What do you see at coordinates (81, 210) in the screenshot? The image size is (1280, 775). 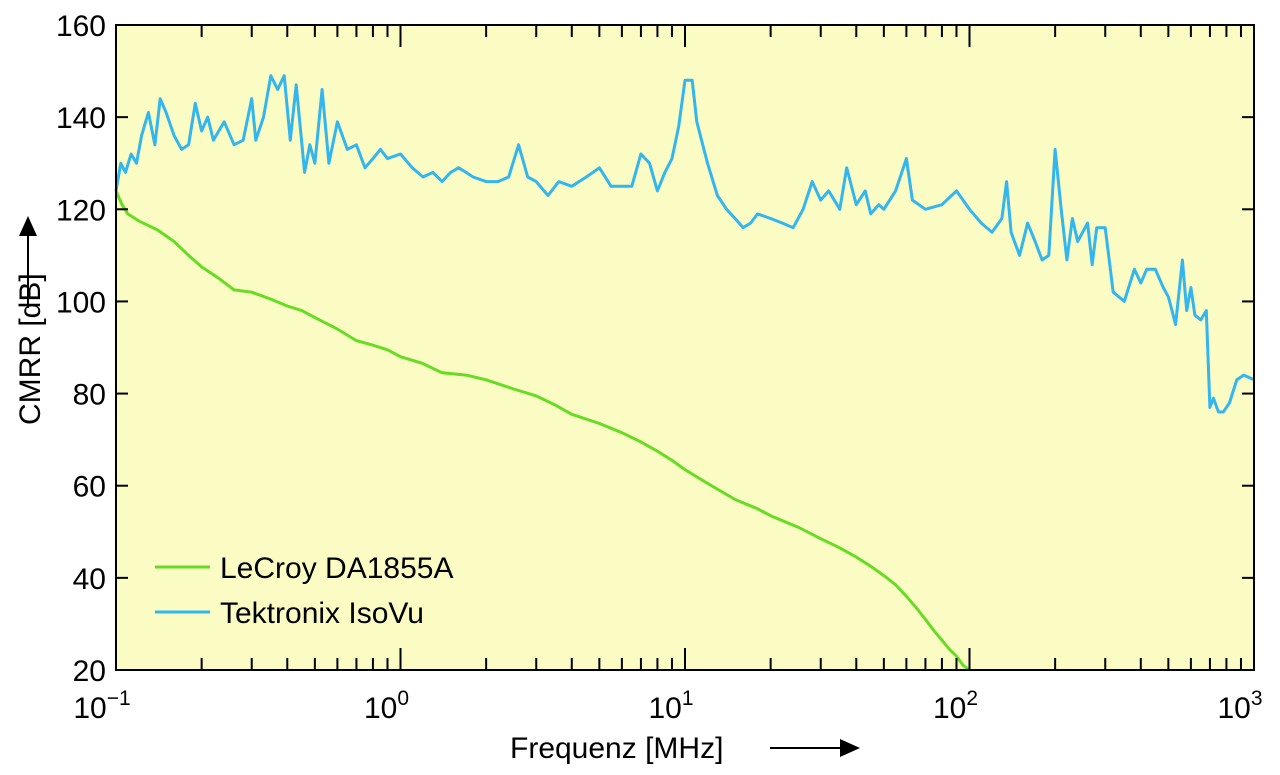 I see `y-tick-label: 120` at bounding box center [81, 210].